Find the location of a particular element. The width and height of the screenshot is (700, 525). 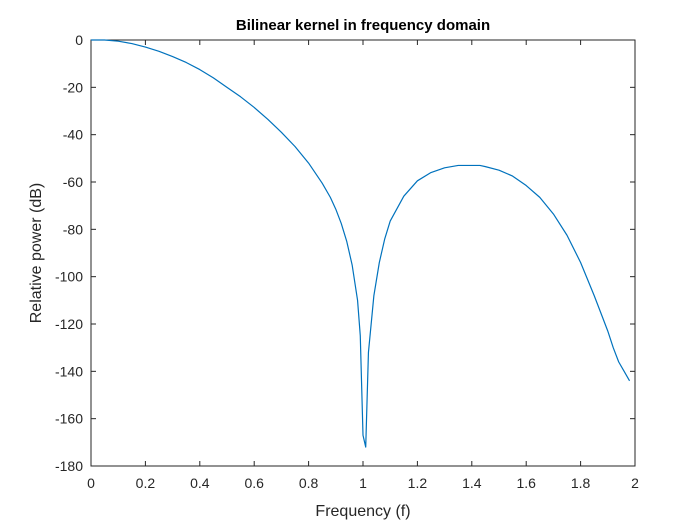

x-tick-label: 1.2 is located at coordinates (418, 483).